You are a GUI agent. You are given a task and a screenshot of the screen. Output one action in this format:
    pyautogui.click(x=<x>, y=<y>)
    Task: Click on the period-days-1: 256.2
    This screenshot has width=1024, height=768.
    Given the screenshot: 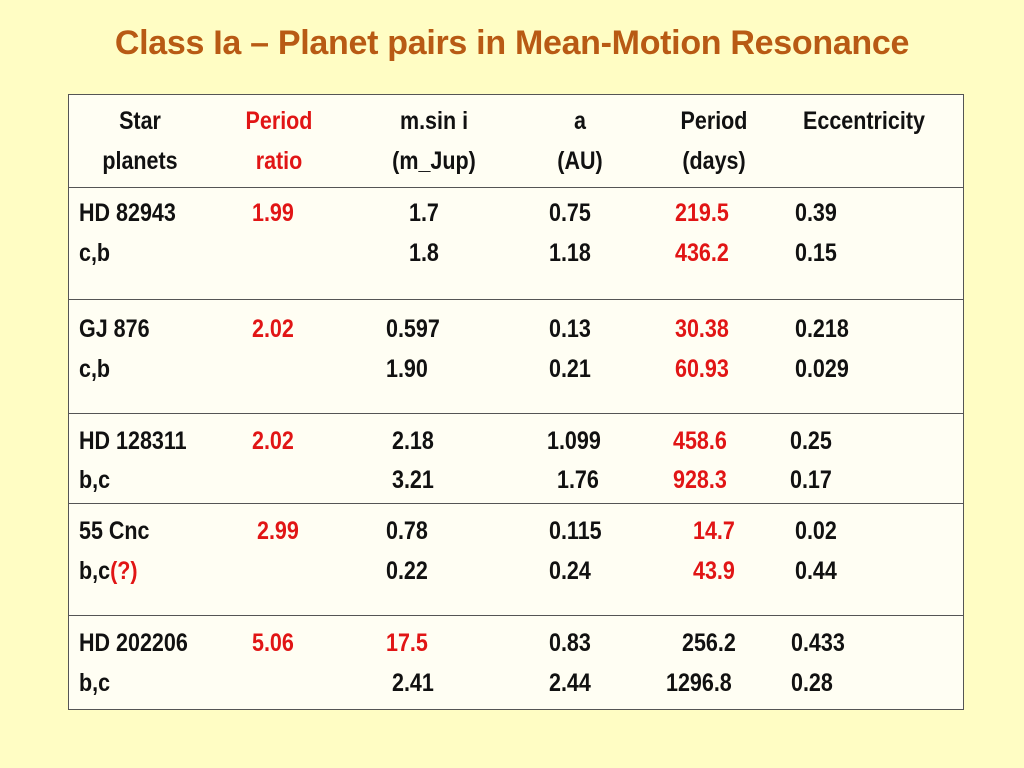 What is the action you would take?
    pyautogui.click(x=709, y=643)
    